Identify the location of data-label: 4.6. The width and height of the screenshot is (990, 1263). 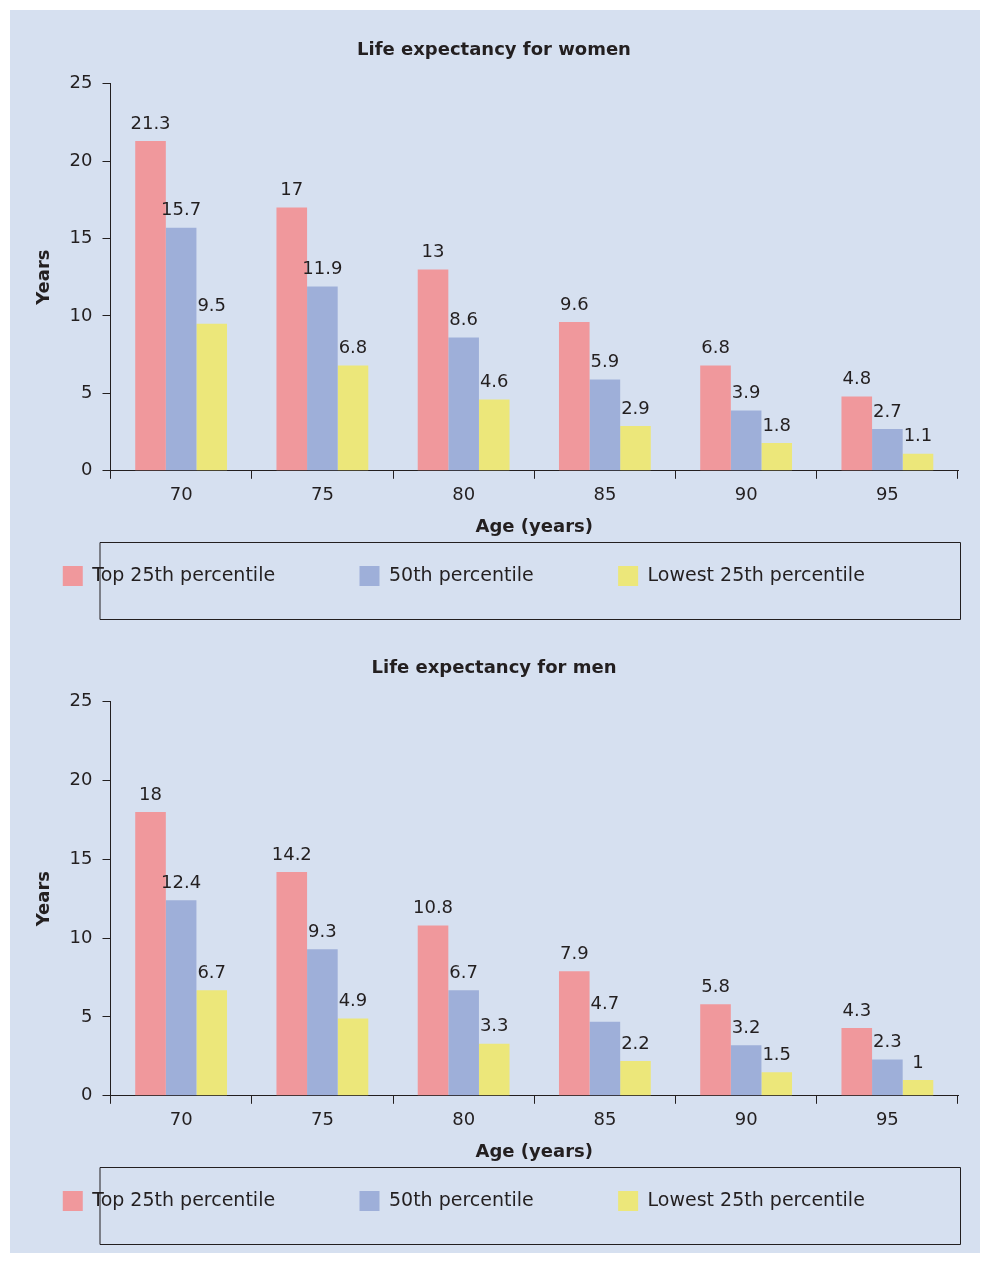
(494, 381).